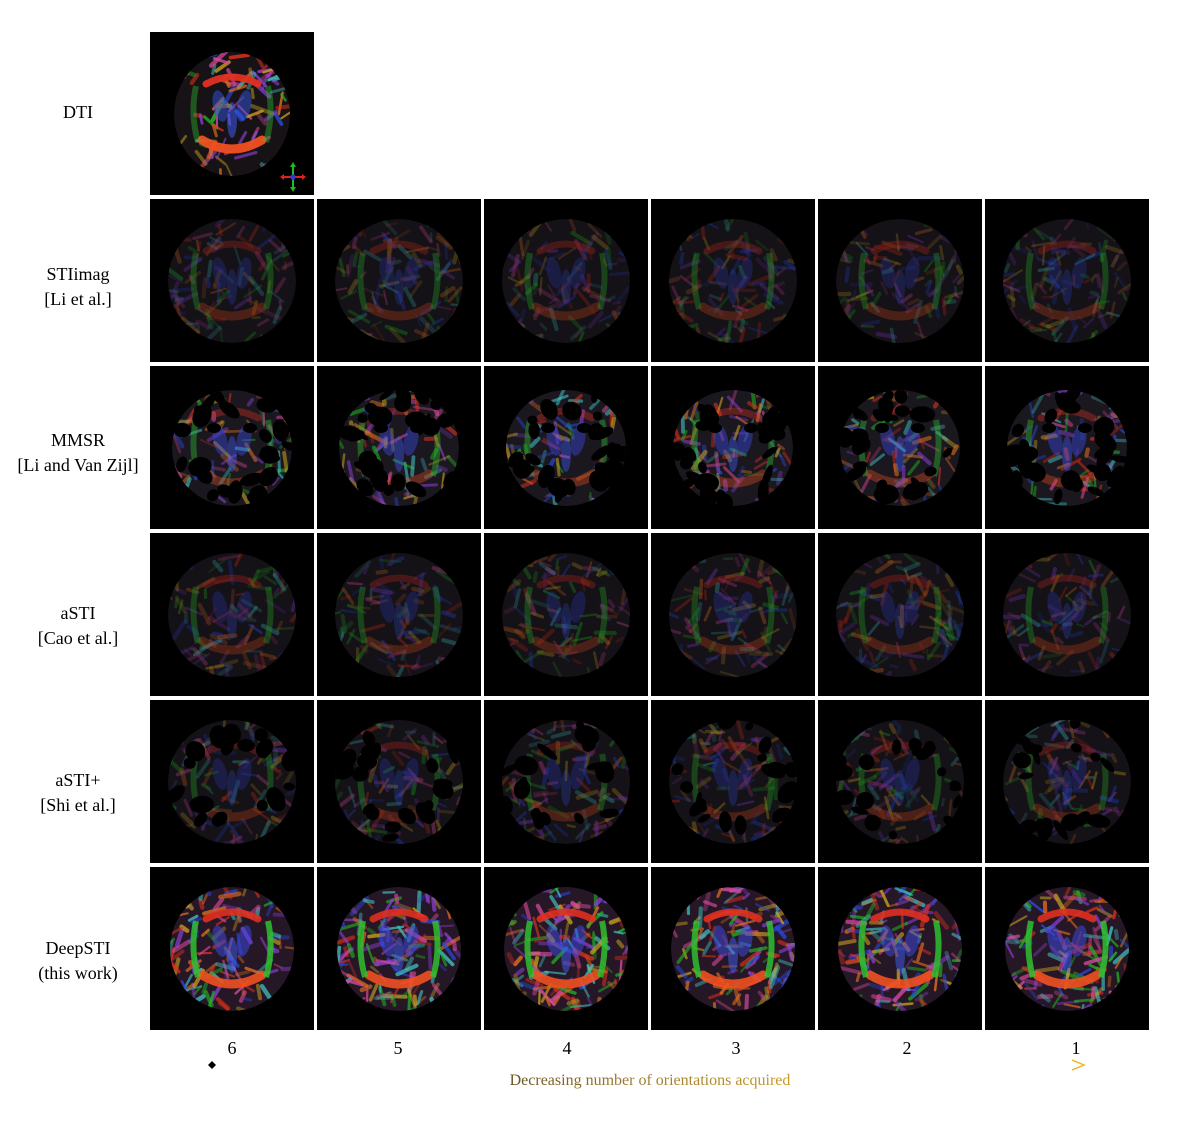 This screenshot has width=1196, height=1144. I want to click on row-label-line: DeepSTI, so click(78, 948).